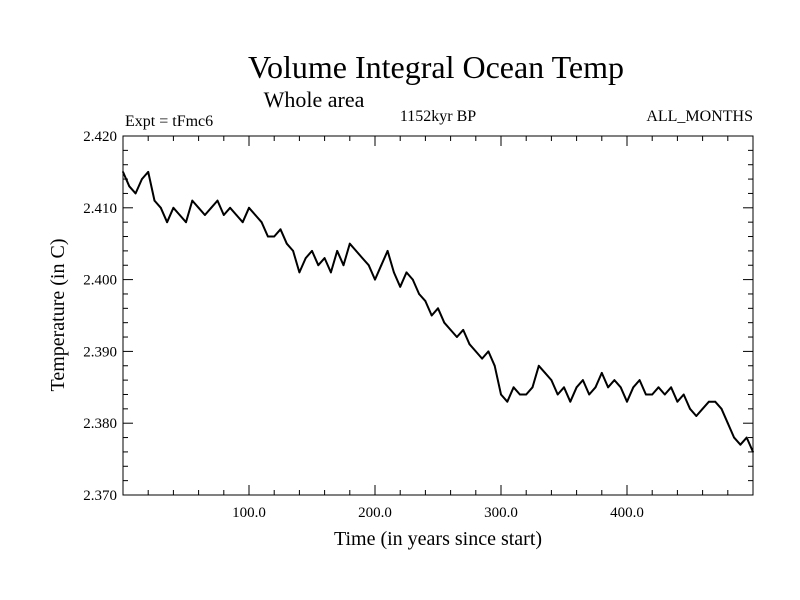 The image size is (800, 600). What do you see at coordinates (627, 513) in the screenshot?
I see `x-tick-label: 400.0` at bounding box center [627, 513].